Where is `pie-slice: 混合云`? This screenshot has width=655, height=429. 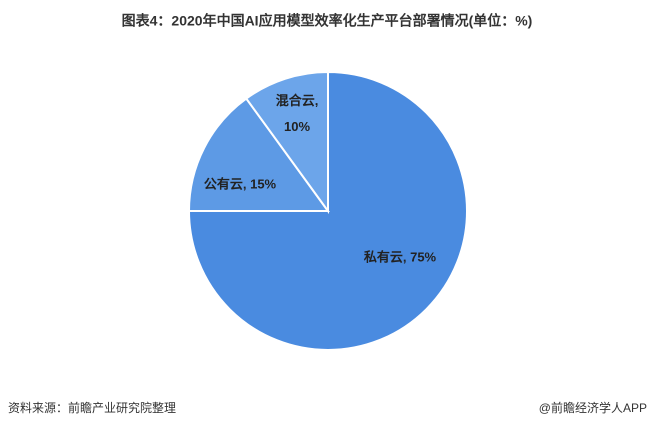 pie-slice: 混合云 is located at coordinates (286, 142).